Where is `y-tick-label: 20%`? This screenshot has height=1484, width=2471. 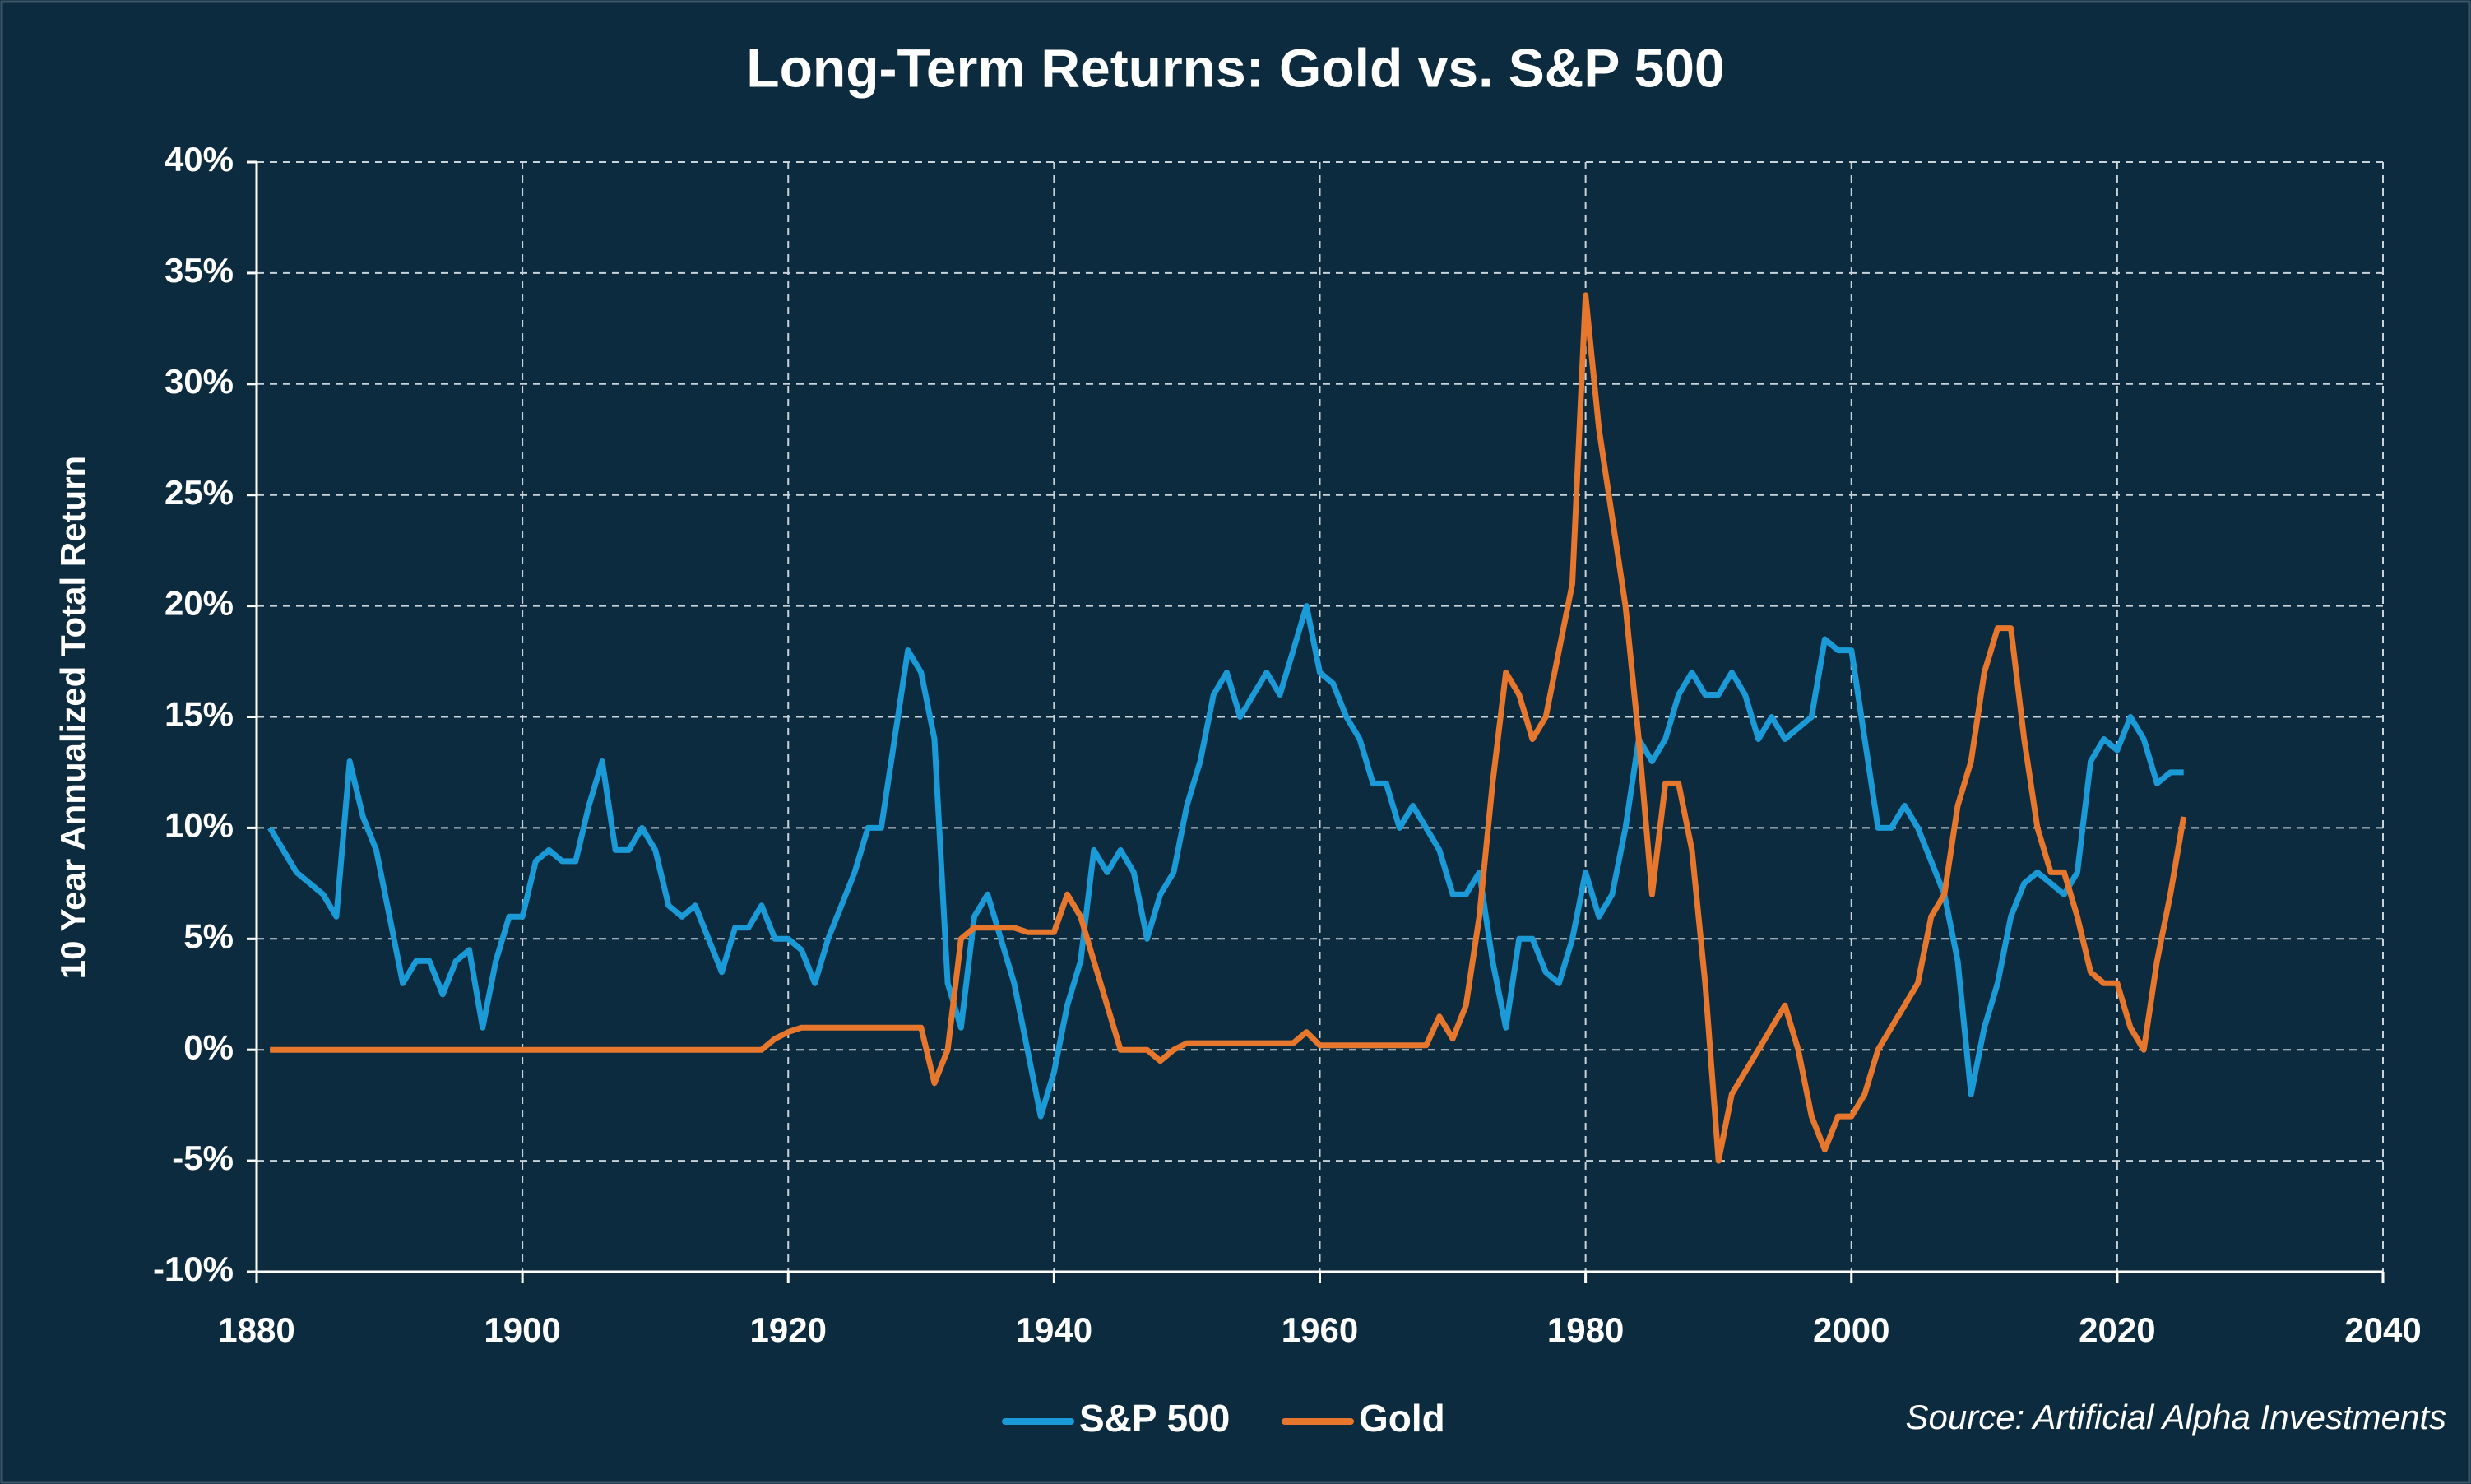 y-tick-label: 20% is located at coordinates (199, 603).